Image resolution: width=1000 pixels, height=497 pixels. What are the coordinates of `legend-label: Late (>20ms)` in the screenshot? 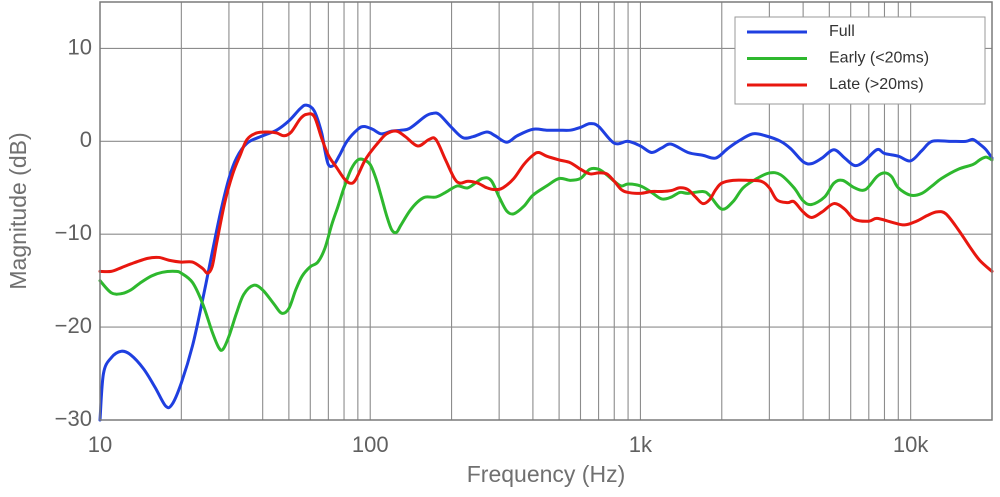 It's located at (876, 84).